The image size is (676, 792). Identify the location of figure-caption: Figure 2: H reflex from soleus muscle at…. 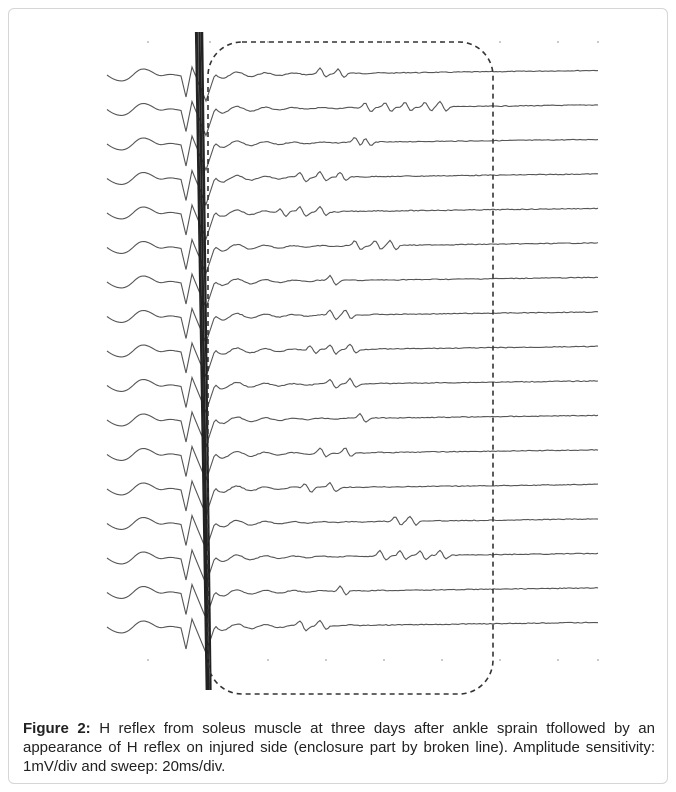
(339, 747).